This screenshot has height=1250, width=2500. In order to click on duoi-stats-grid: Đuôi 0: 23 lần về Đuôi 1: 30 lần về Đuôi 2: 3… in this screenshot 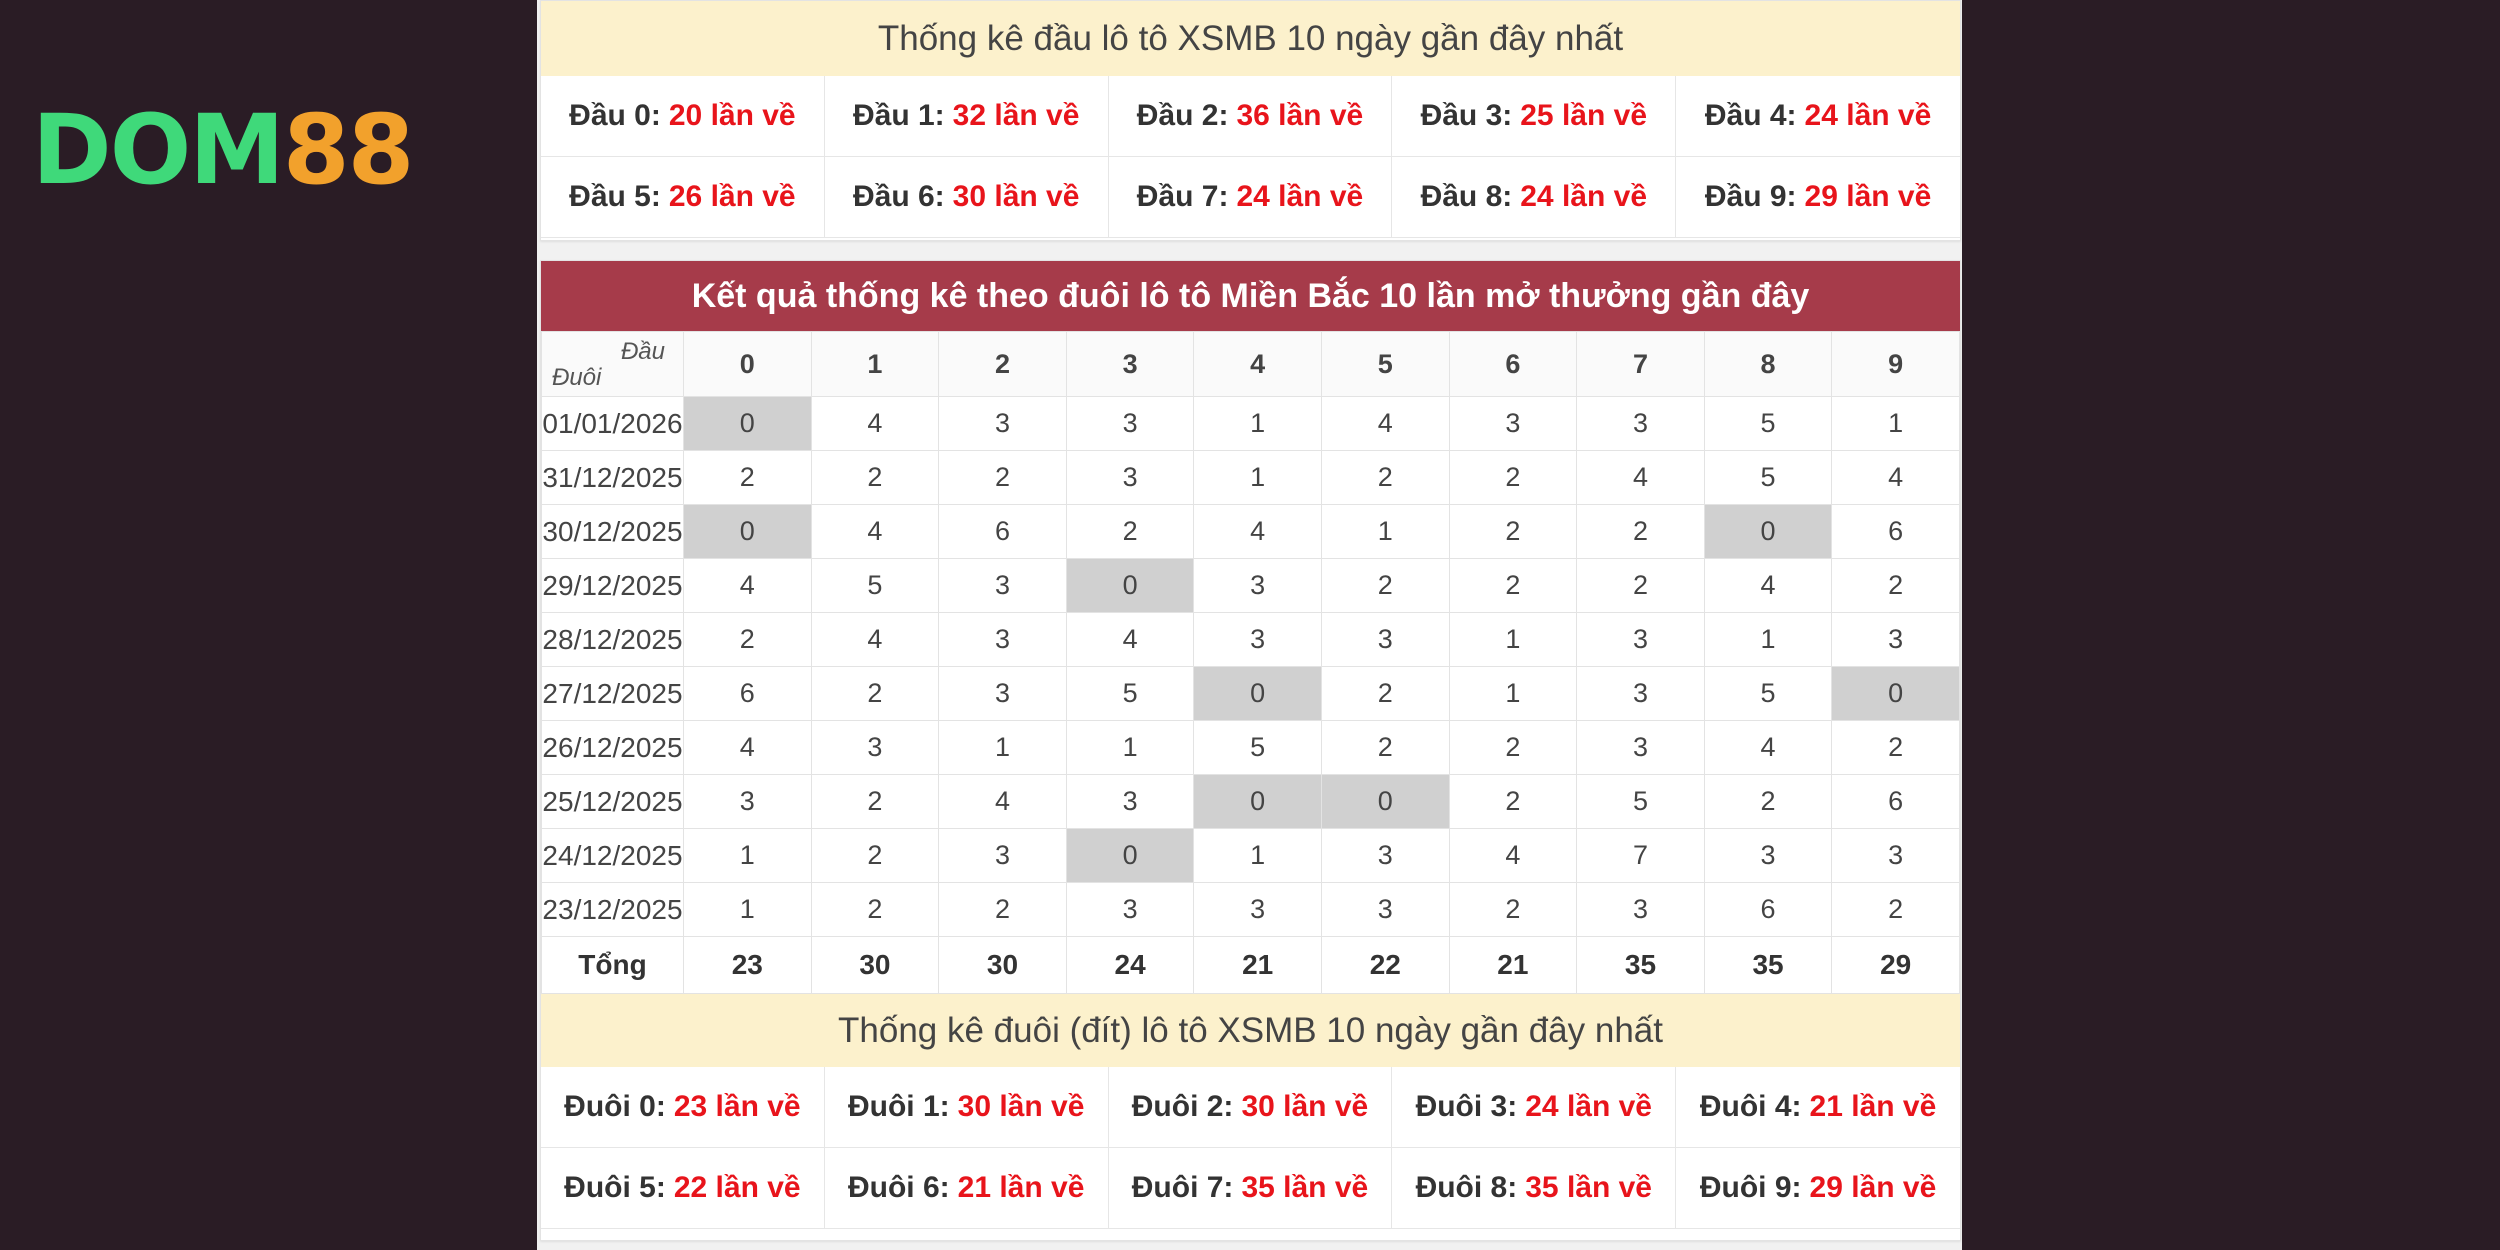, I will do `click(1250, 1148)`.